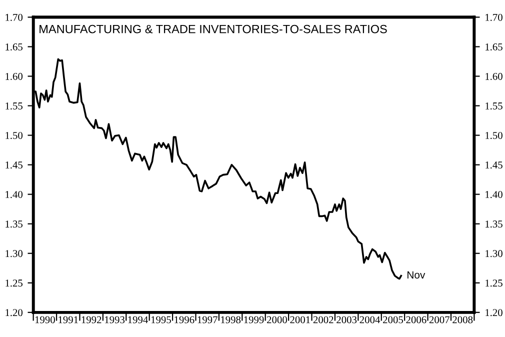  I want to click on text: MANUFACTURING & TRADE INVENTORIES-TO-SALES RATIOS, so click(213, 29).